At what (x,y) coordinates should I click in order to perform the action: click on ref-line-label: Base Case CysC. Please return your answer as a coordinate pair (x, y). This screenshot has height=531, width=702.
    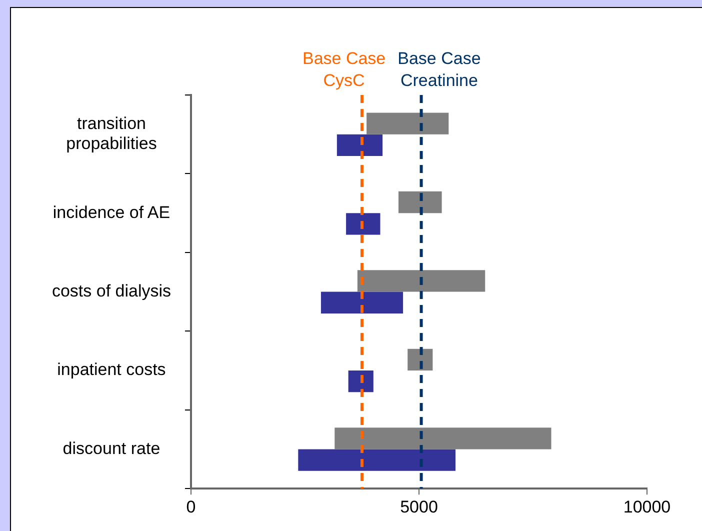
    Looking at the image, I should click on (344, 69).